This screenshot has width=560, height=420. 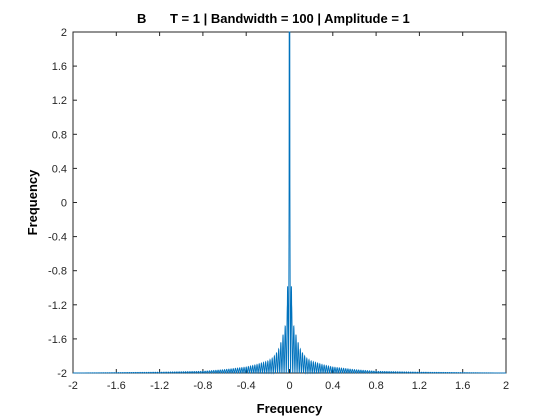 I want to click on x-tick-label: 0.8, so click(x=375, y=386).